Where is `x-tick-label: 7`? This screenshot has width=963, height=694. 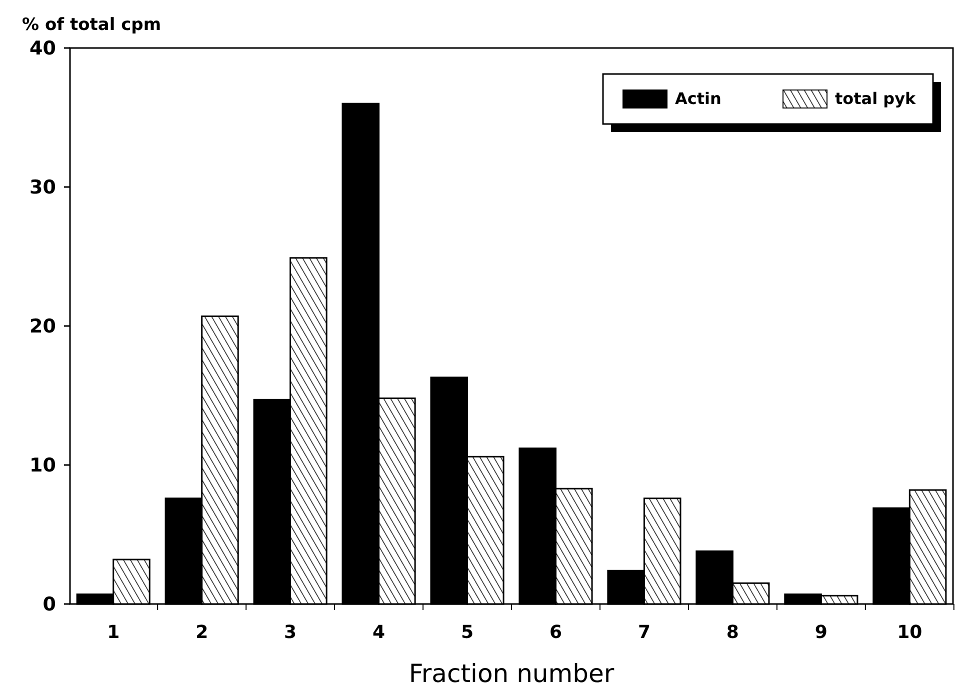
x-tick-label: 7 is located at coordinates (644, 632).